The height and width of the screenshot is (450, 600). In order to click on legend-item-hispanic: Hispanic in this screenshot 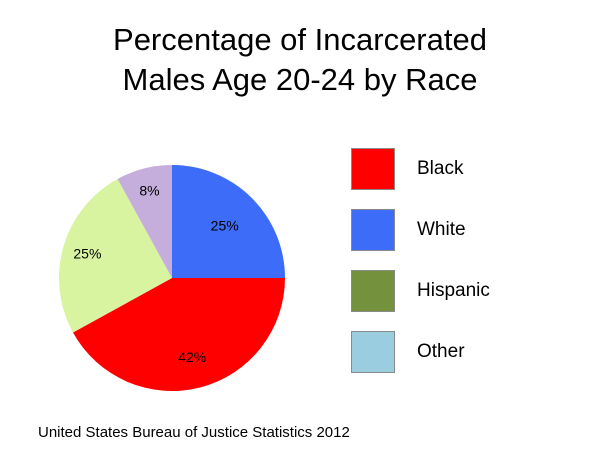, I will do `click(461, 293)`.